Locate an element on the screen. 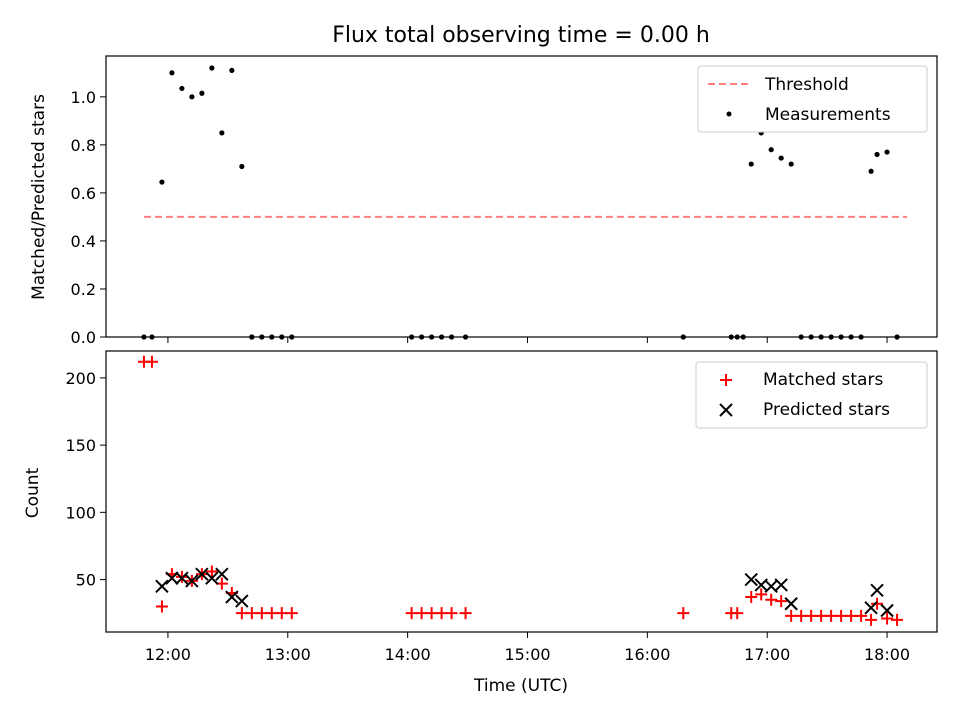  legend-bottom: Matched stars Predicted stars is located at coordinates (811, 395).